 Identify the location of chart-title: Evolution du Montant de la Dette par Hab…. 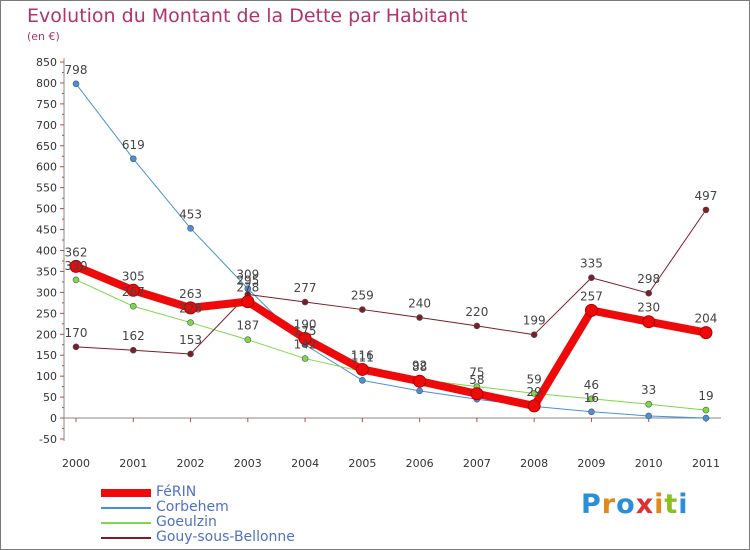
(247, 16).